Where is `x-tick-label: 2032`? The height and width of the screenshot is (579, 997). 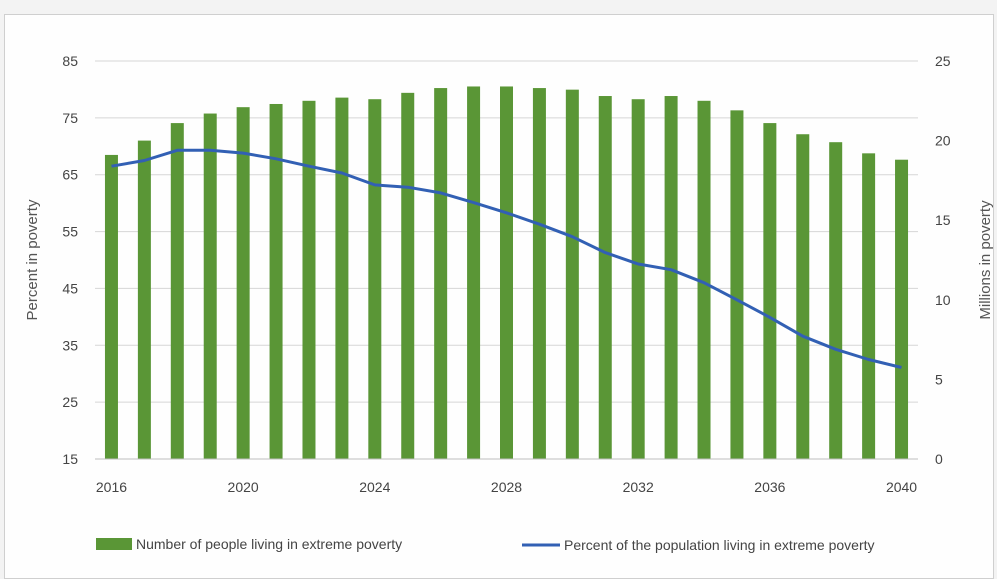
x-tick-label: 2032 is located at coordinates (638, 487).